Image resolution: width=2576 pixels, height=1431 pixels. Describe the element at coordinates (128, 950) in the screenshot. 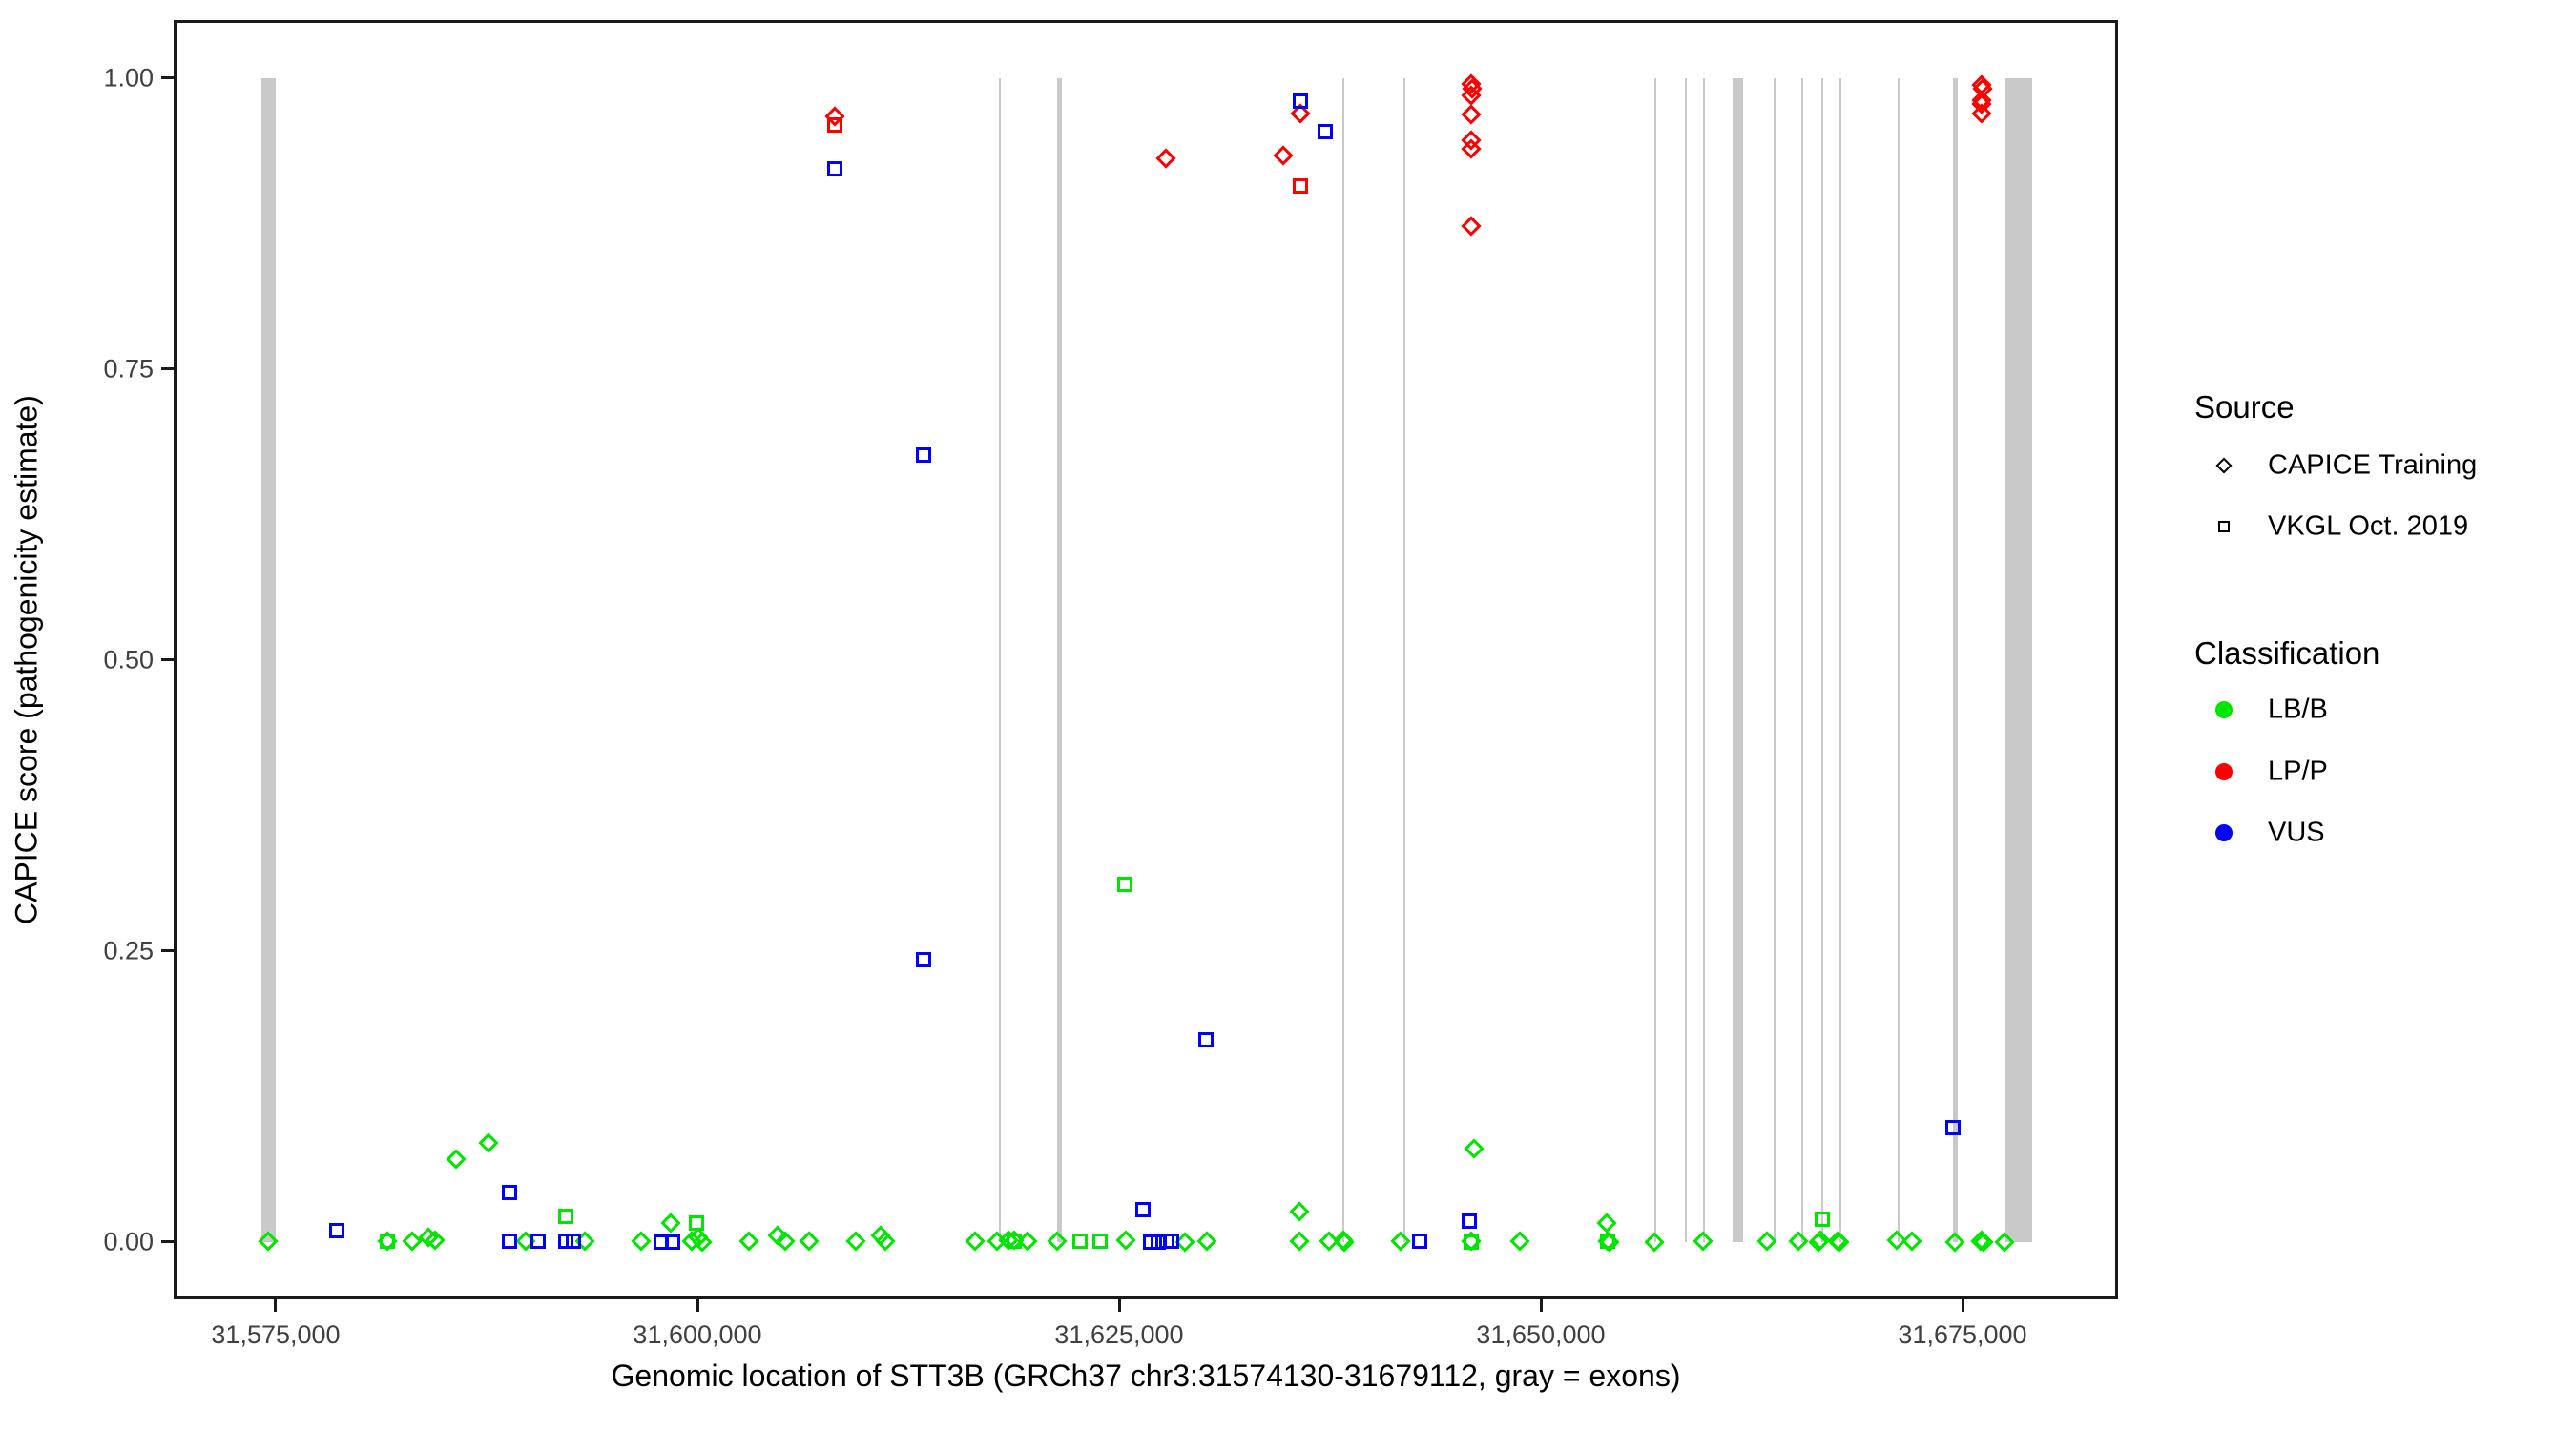

I see `y-tick-label: 0.25` at that location.